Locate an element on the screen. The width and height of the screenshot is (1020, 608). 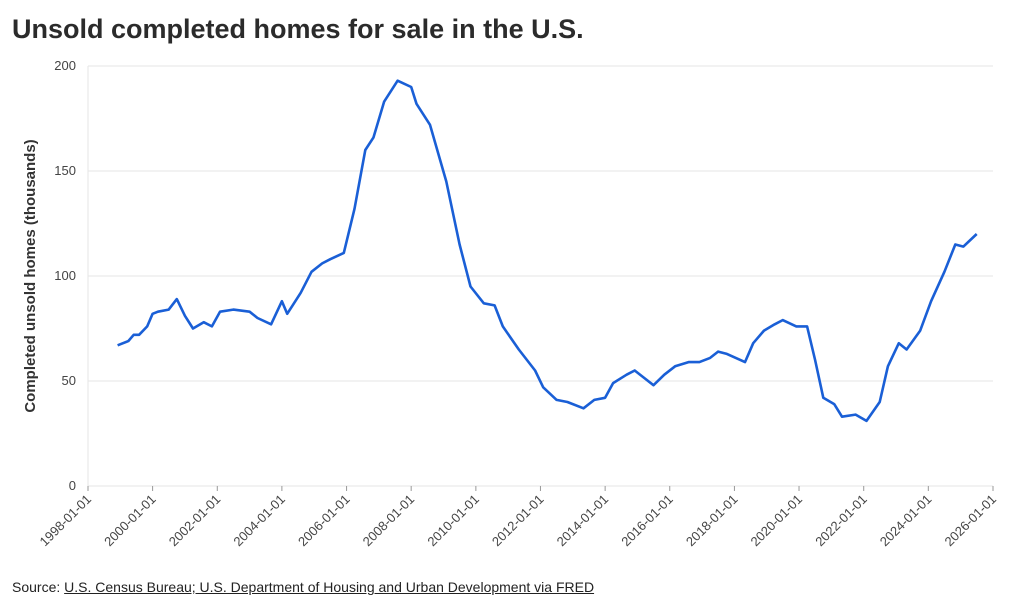
x-tick-label: 2012-01-01 is located at coordinates (518, 521).